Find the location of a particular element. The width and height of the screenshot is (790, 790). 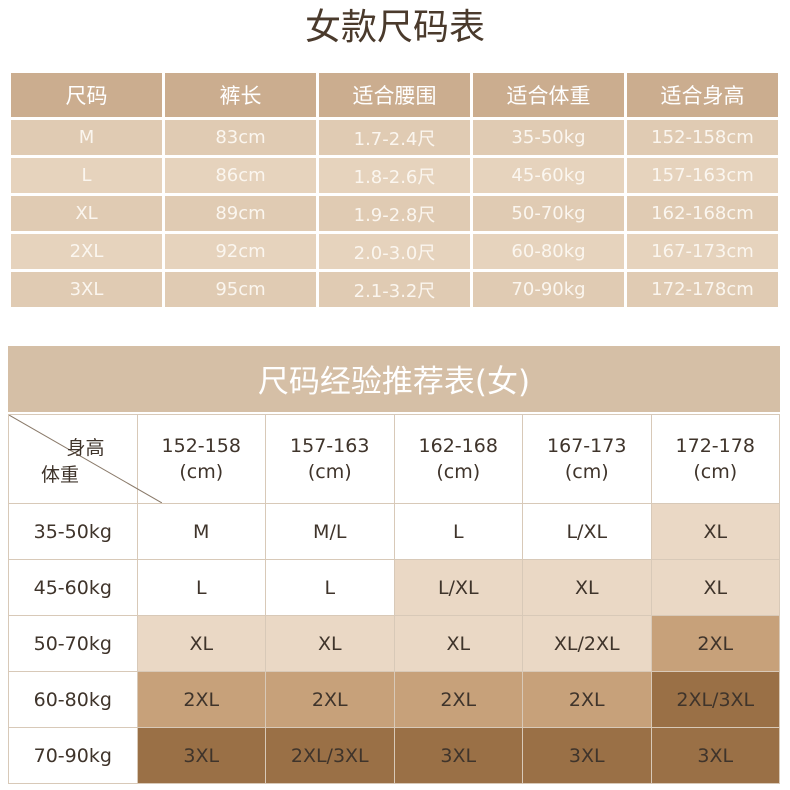

waist-cell: 2.0-3.0尺 is located at coordinates (394, 251).